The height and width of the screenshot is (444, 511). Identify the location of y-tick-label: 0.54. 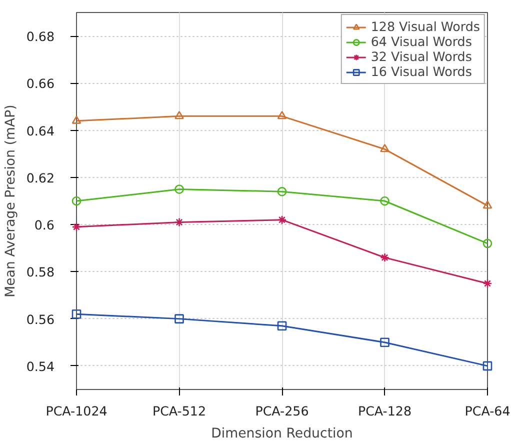
(40, 366).